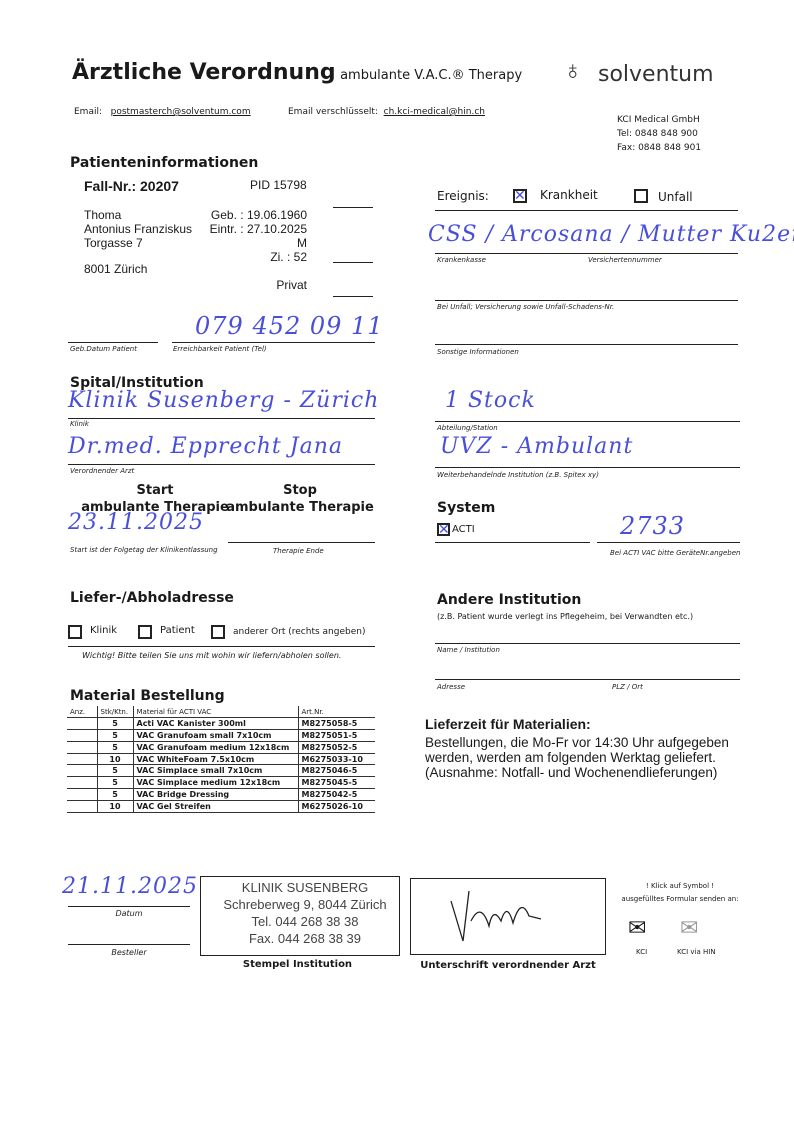  What do you see at coordinates (642, 952) in the screenshot?
I see `kci-label: KCI` at bounding box center [642, 952].